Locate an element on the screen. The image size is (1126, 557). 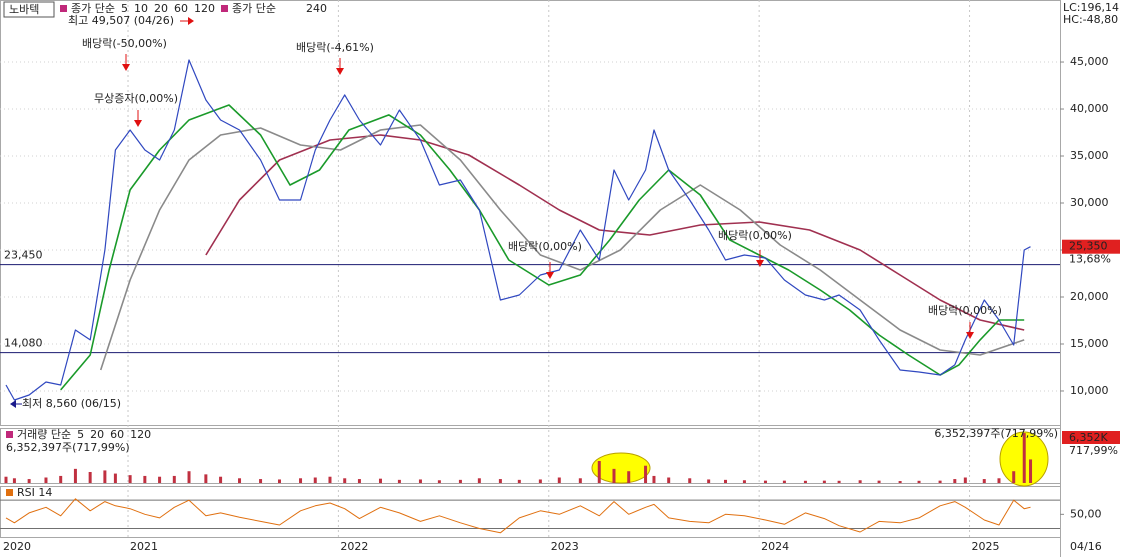
highlight is located at coordinates (621, 468).